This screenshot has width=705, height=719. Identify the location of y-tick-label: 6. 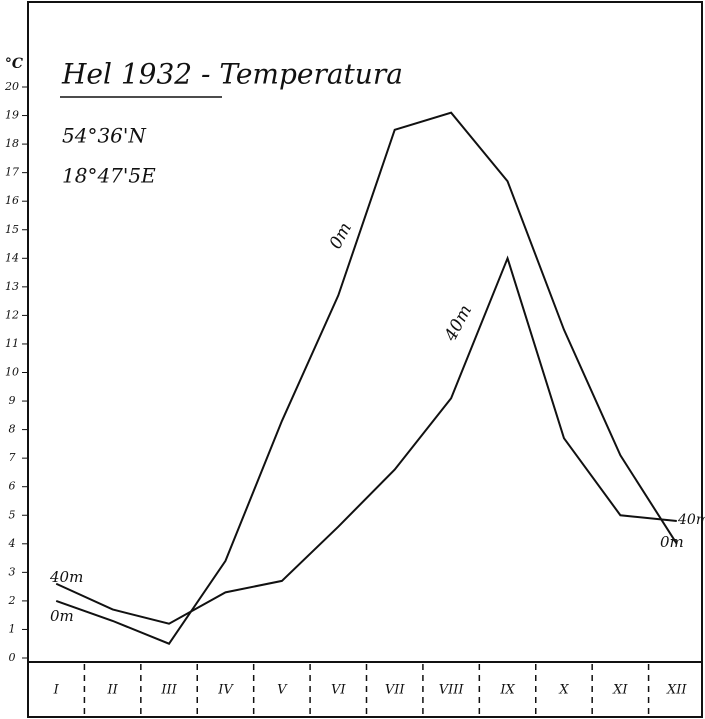
(12, 486).